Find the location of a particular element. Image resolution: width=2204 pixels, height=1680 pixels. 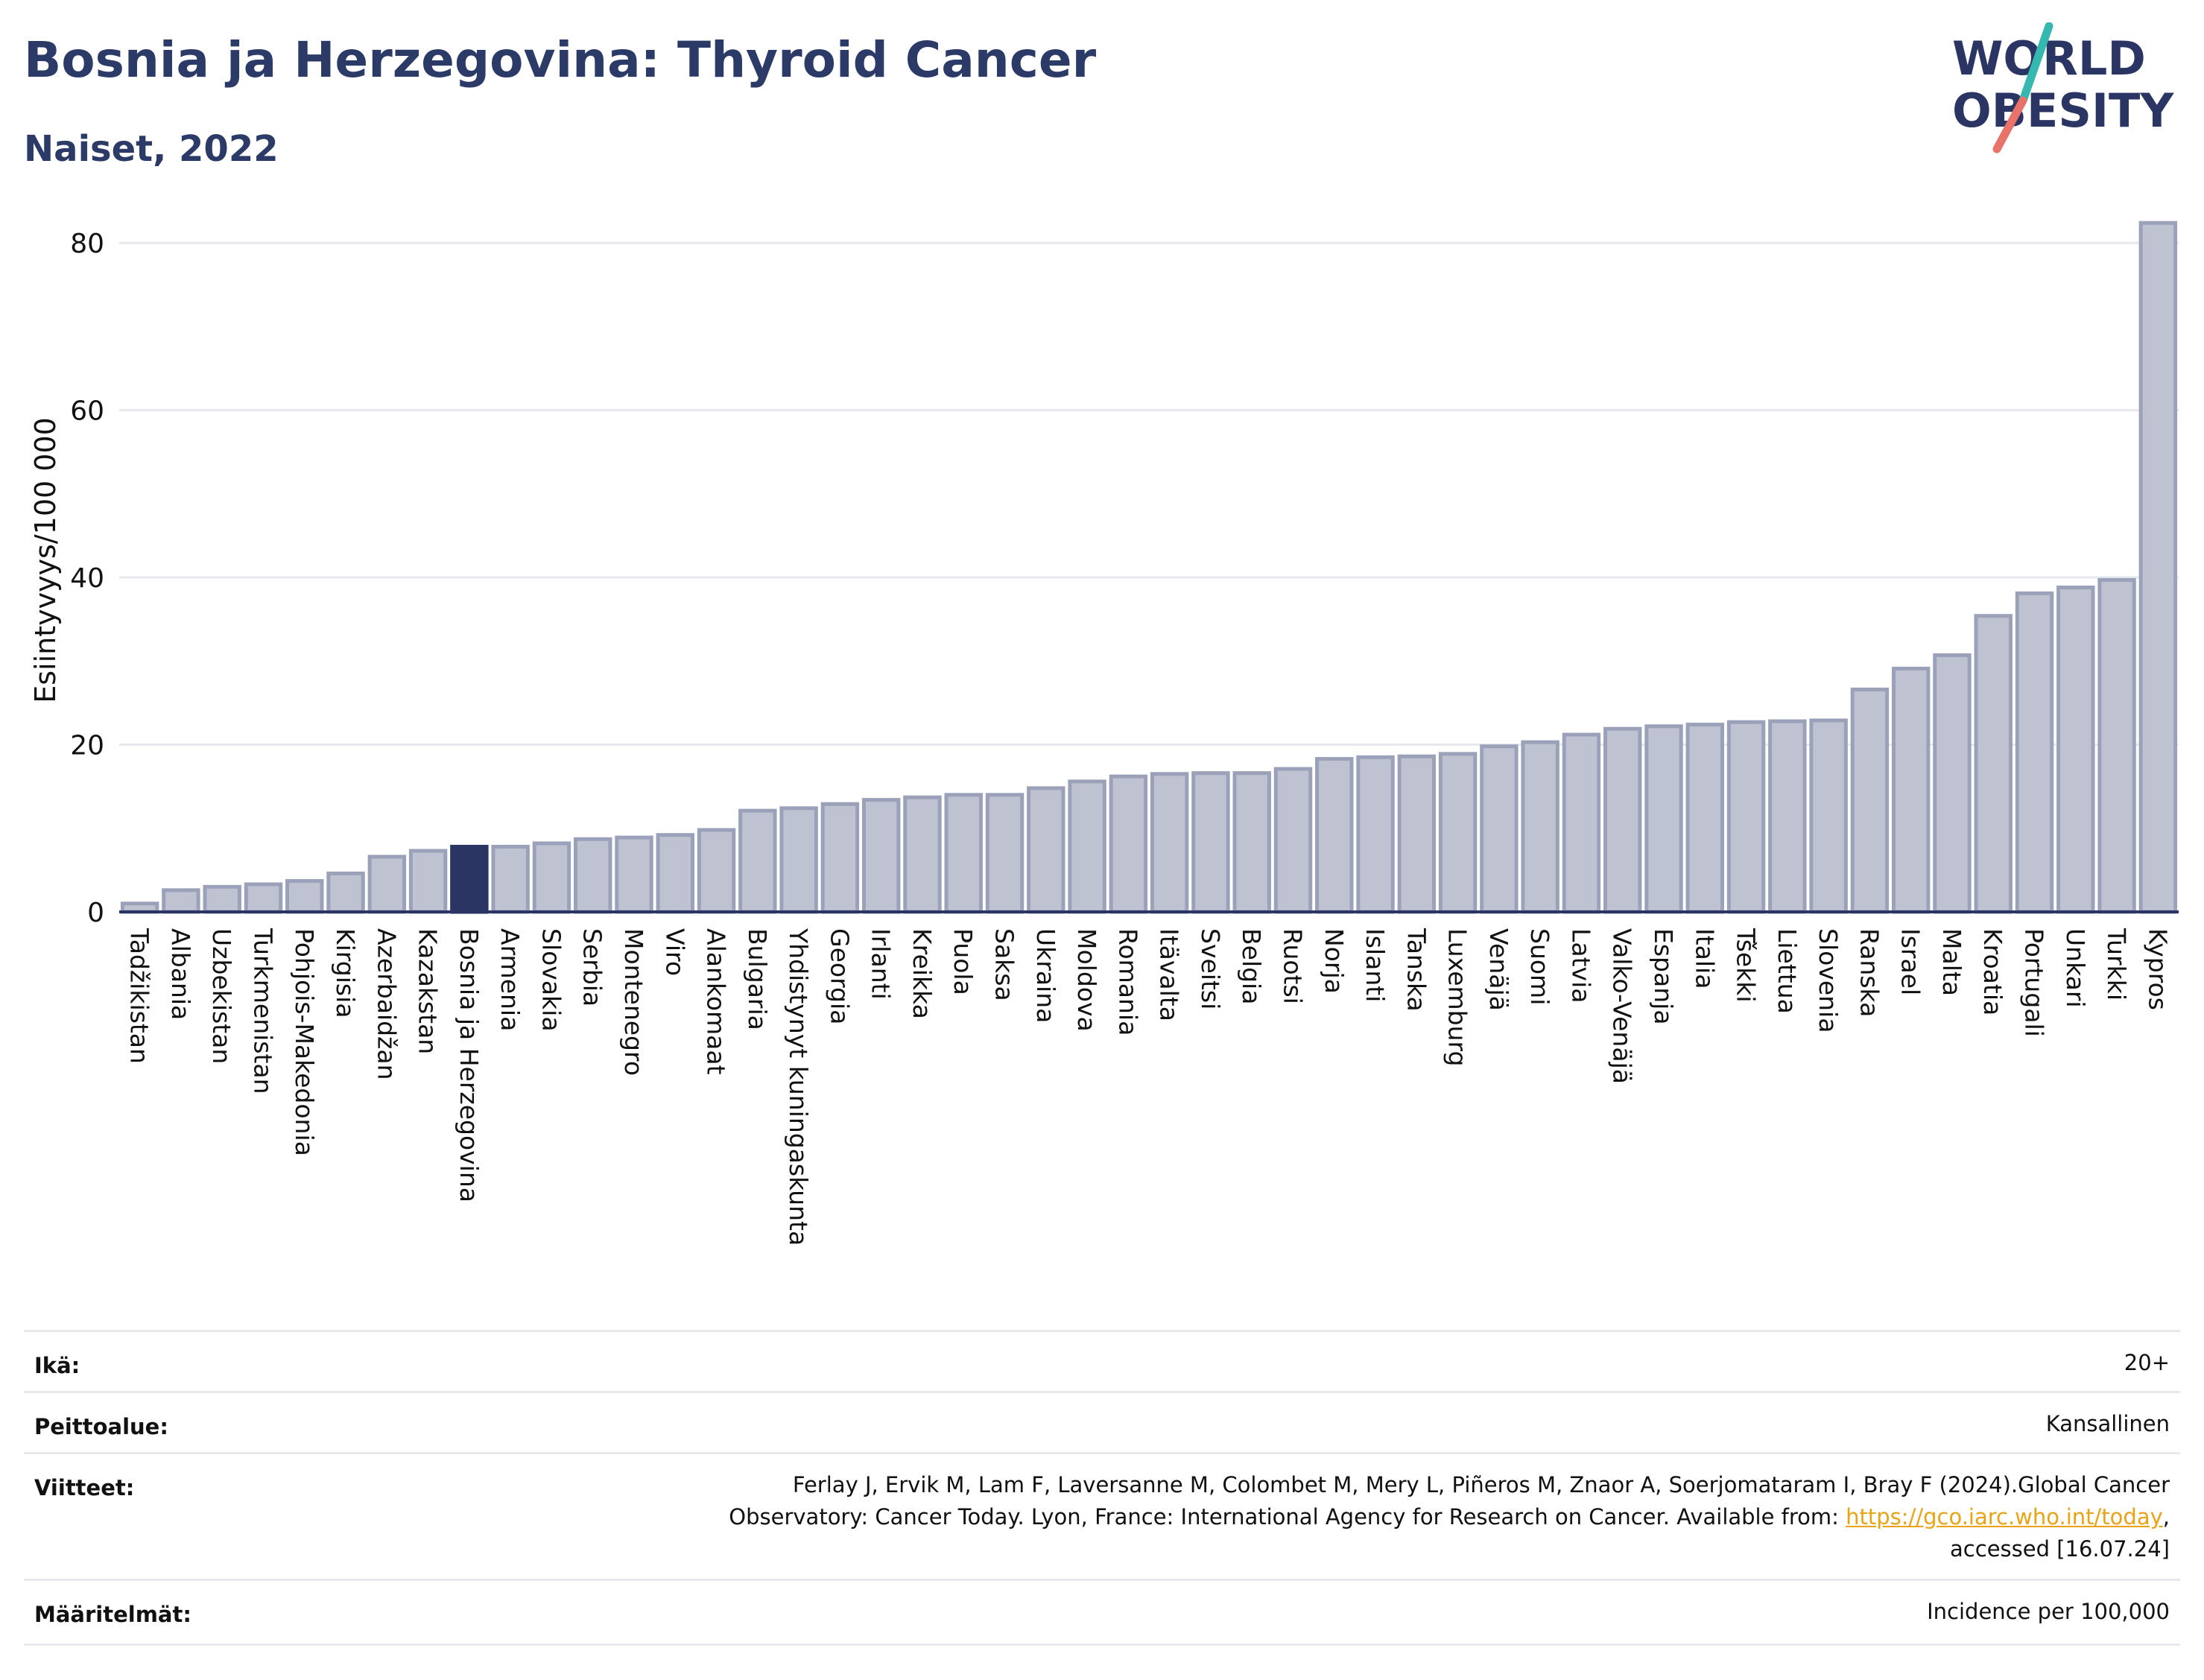

definitions-value: Incidence per 100,000 is located at coordinates (2048, 1611).